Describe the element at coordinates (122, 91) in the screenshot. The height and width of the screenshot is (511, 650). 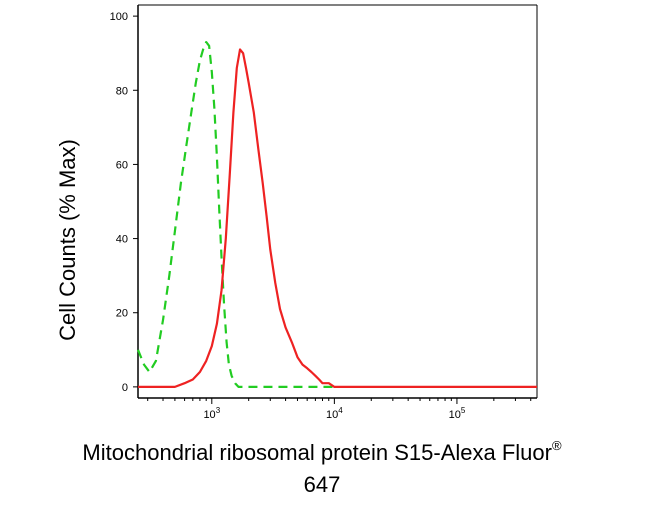
I see `y-tick-label: 80` at that location.